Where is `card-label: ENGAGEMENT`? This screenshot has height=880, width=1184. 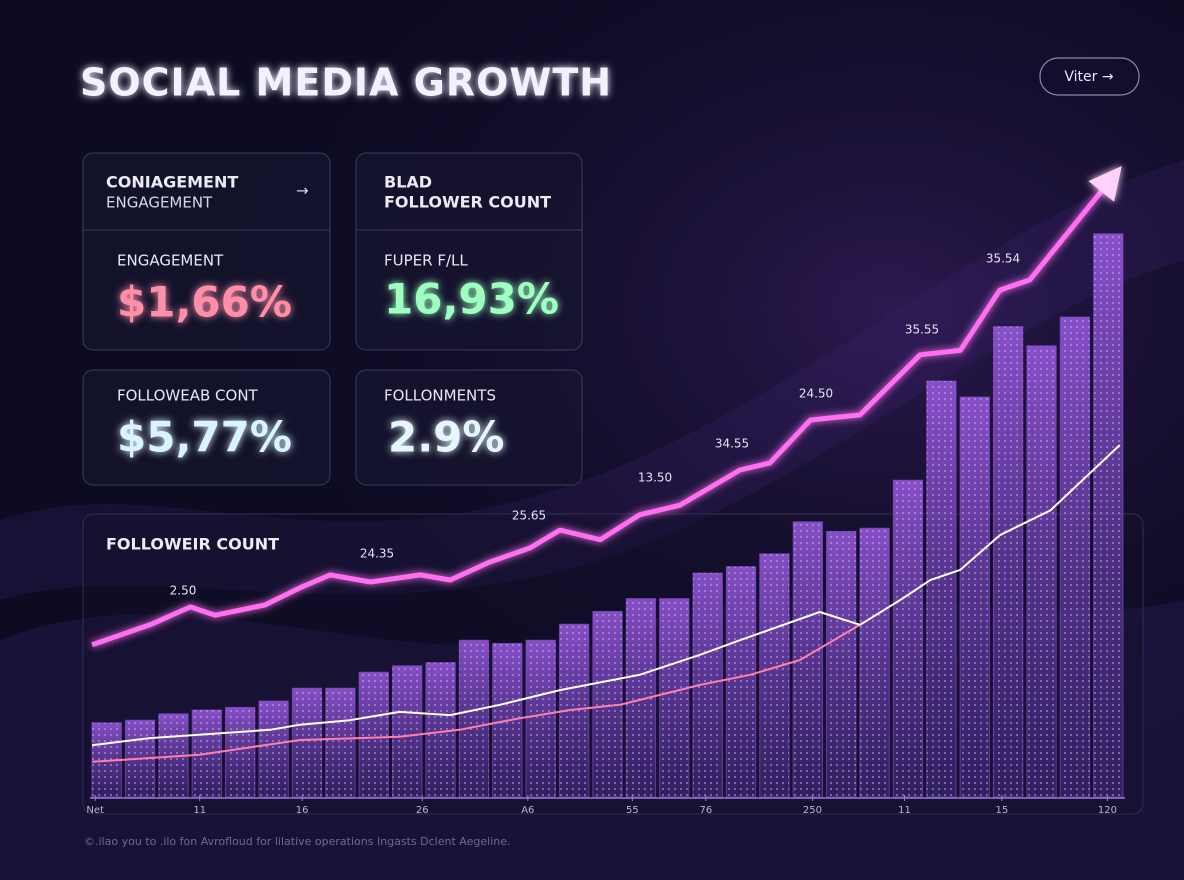
card-label: ENGAGEMENT is located at coordinates (170, 261).